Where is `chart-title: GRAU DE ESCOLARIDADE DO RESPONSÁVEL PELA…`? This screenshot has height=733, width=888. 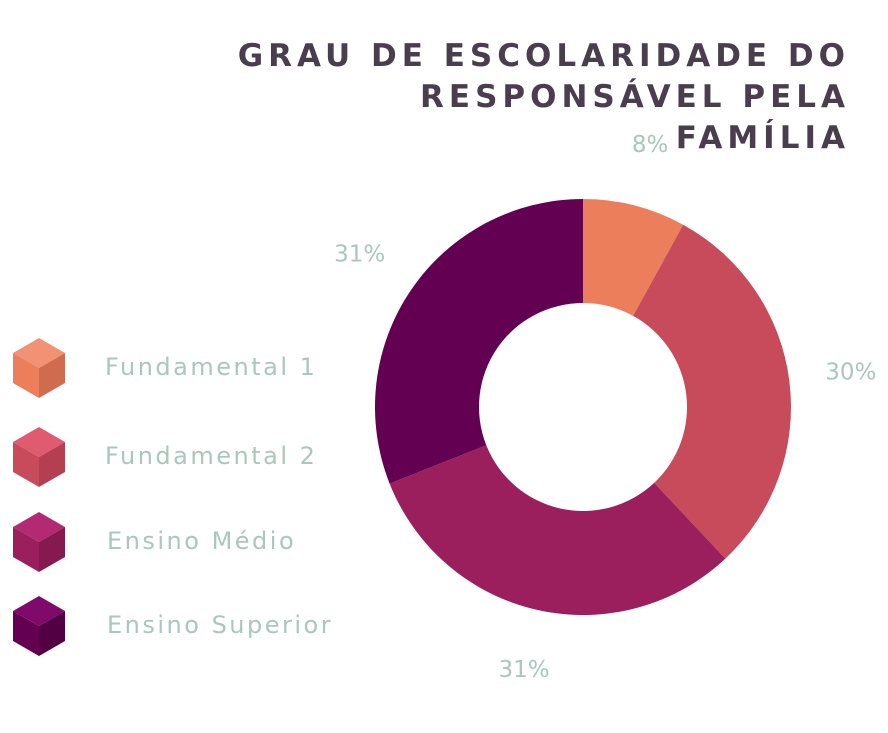
chart-title: GRAU DE ESCOLARIDADE DO RESPONSÁVEL PELA… is located at coordinates (540, 97).